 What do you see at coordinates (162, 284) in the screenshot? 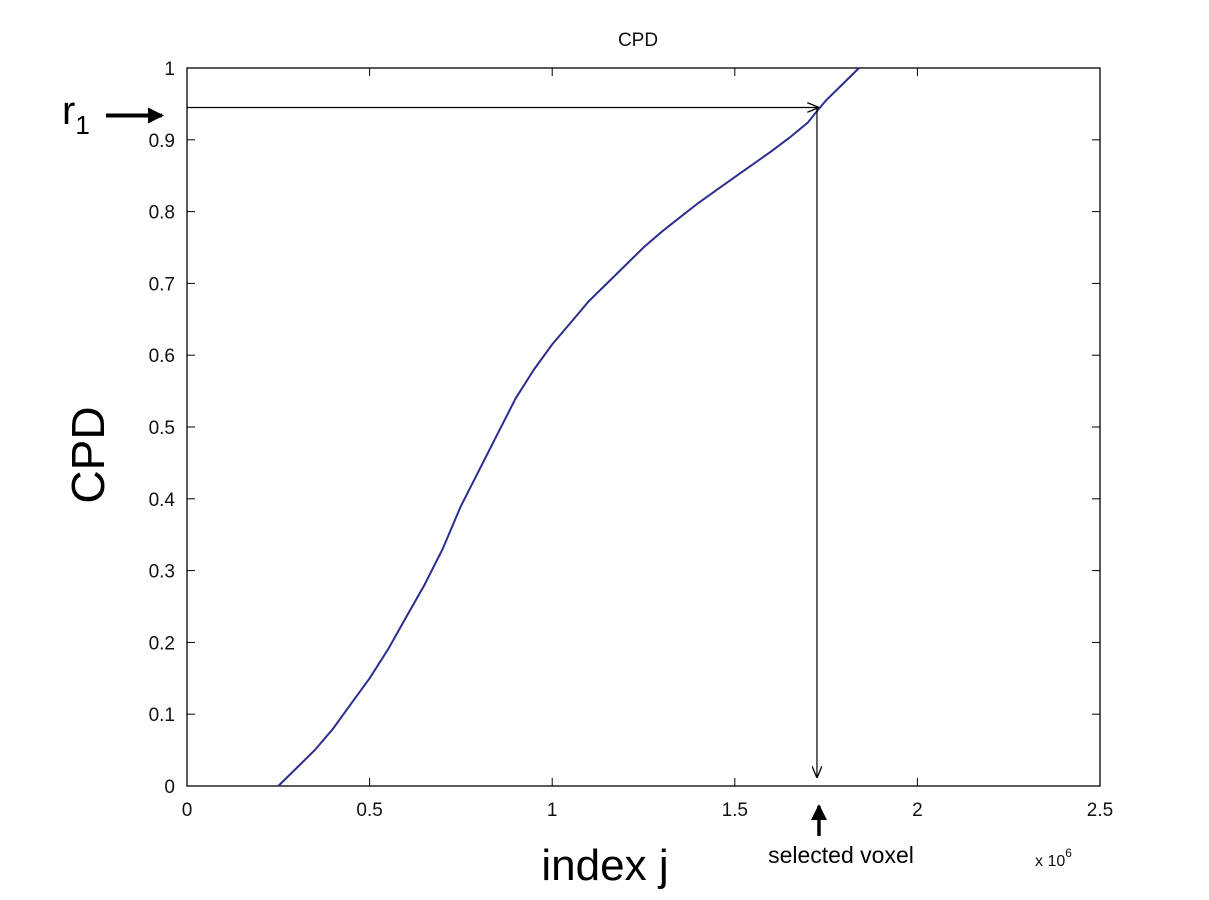
I see `y-tick-label: 0.7` at bounding box center [162, 284].